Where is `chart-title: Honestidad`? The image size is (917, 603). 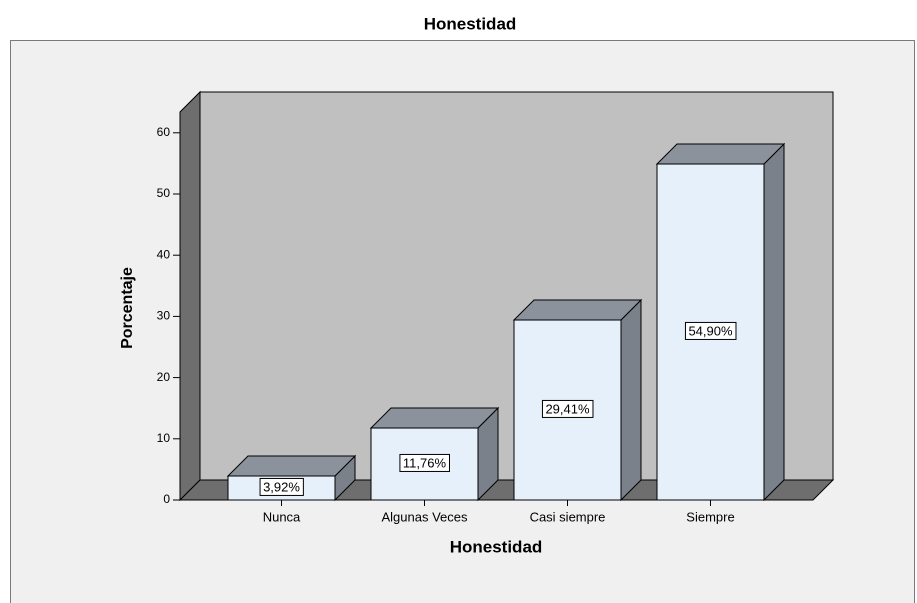
chart-title: Honestidad is located at coordinates (470, 23).